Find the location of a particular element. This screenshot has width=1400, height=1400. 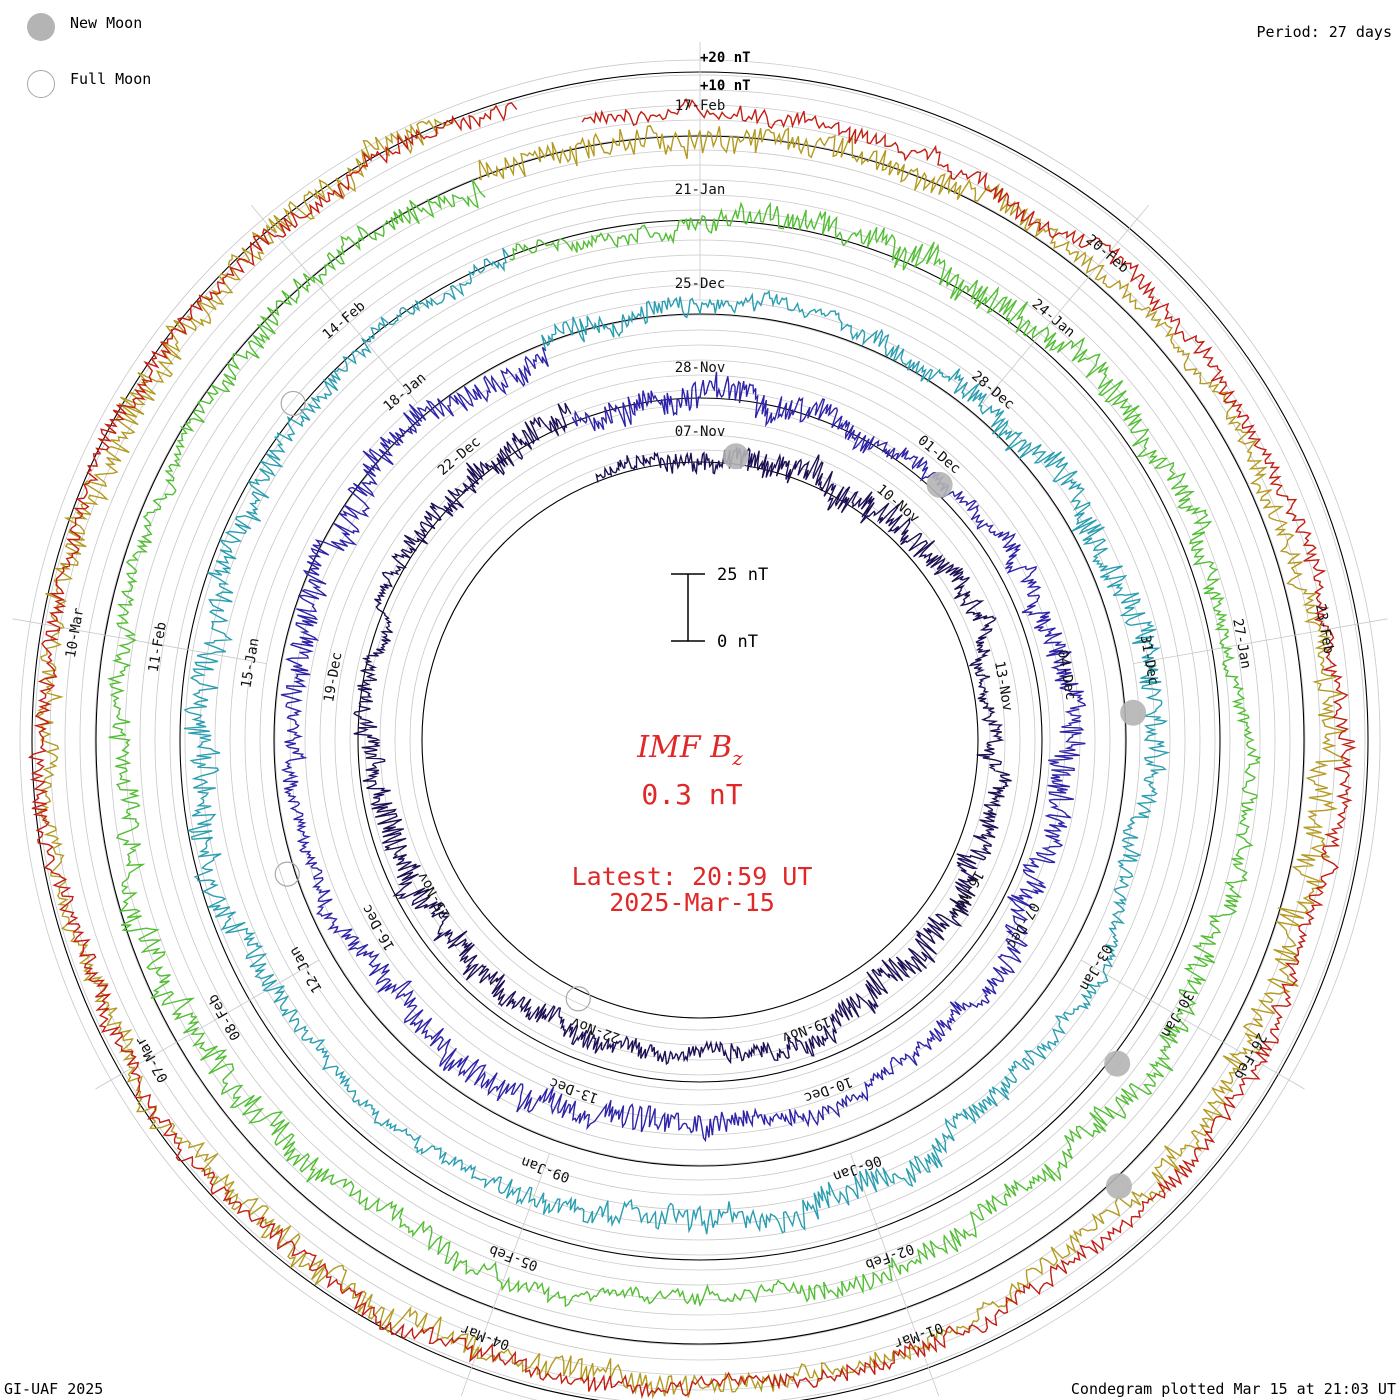

date-tick-label: 04-Dec is located at coordinates (1066, 675).